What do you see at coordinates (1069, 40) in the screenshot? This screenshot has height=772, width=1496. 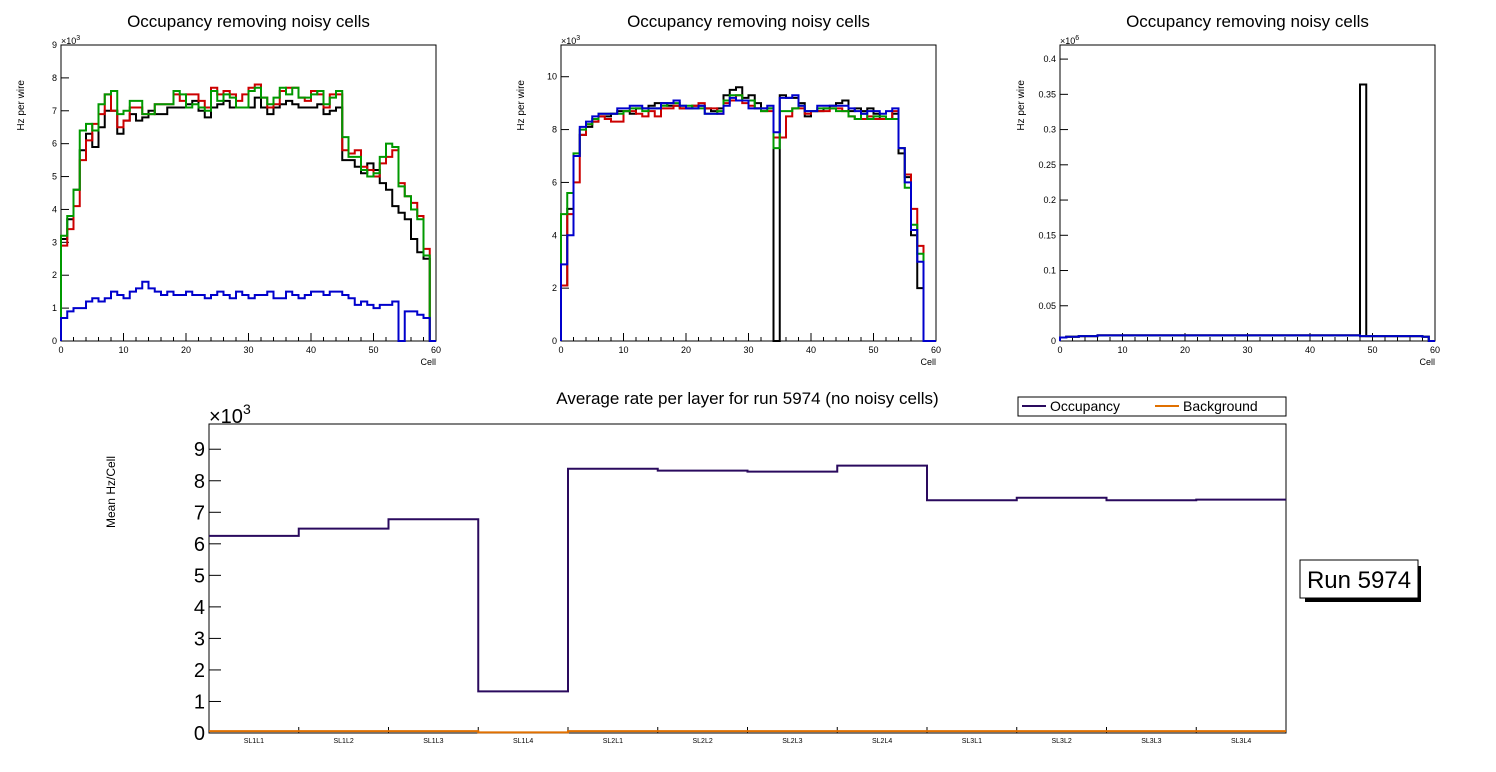 I see `y-exponent-label: ×10⁶` at bounding box center [1069, 40].